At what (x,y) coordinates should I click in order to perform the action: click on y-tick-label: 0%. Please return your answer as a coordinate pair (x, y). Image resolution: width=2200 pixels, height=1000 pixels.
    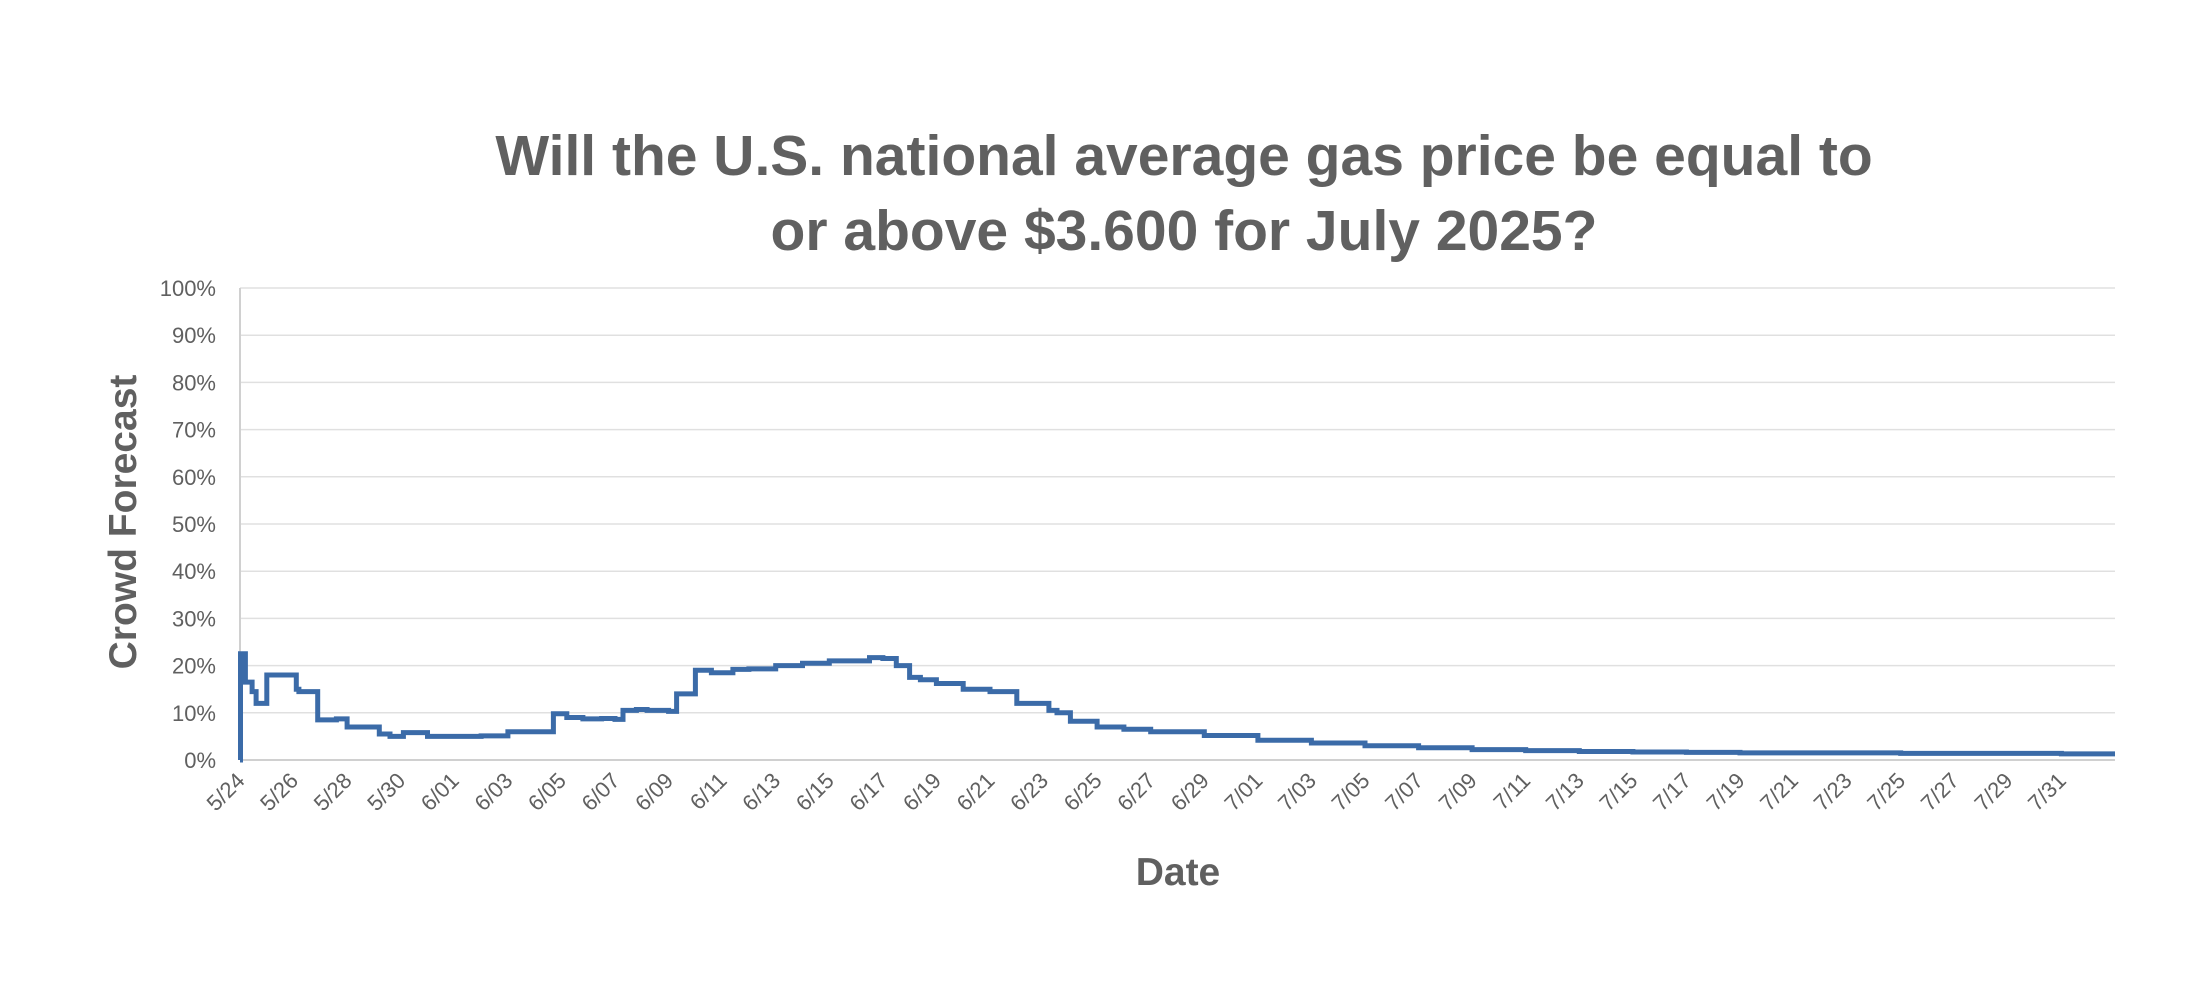
    Looking at the image, I should click on (200, 760).